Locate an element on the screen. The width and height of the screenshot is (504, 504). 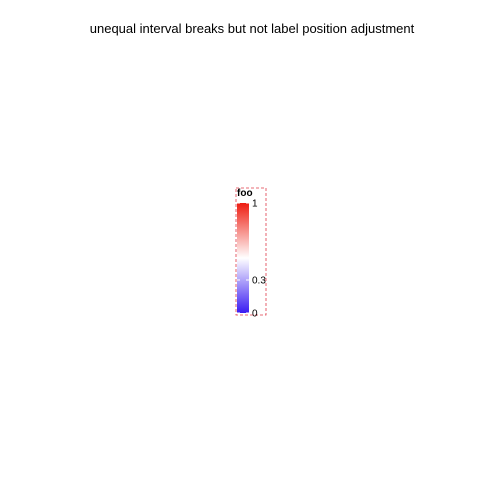
legend-frame is located at coordinates (251, 251).